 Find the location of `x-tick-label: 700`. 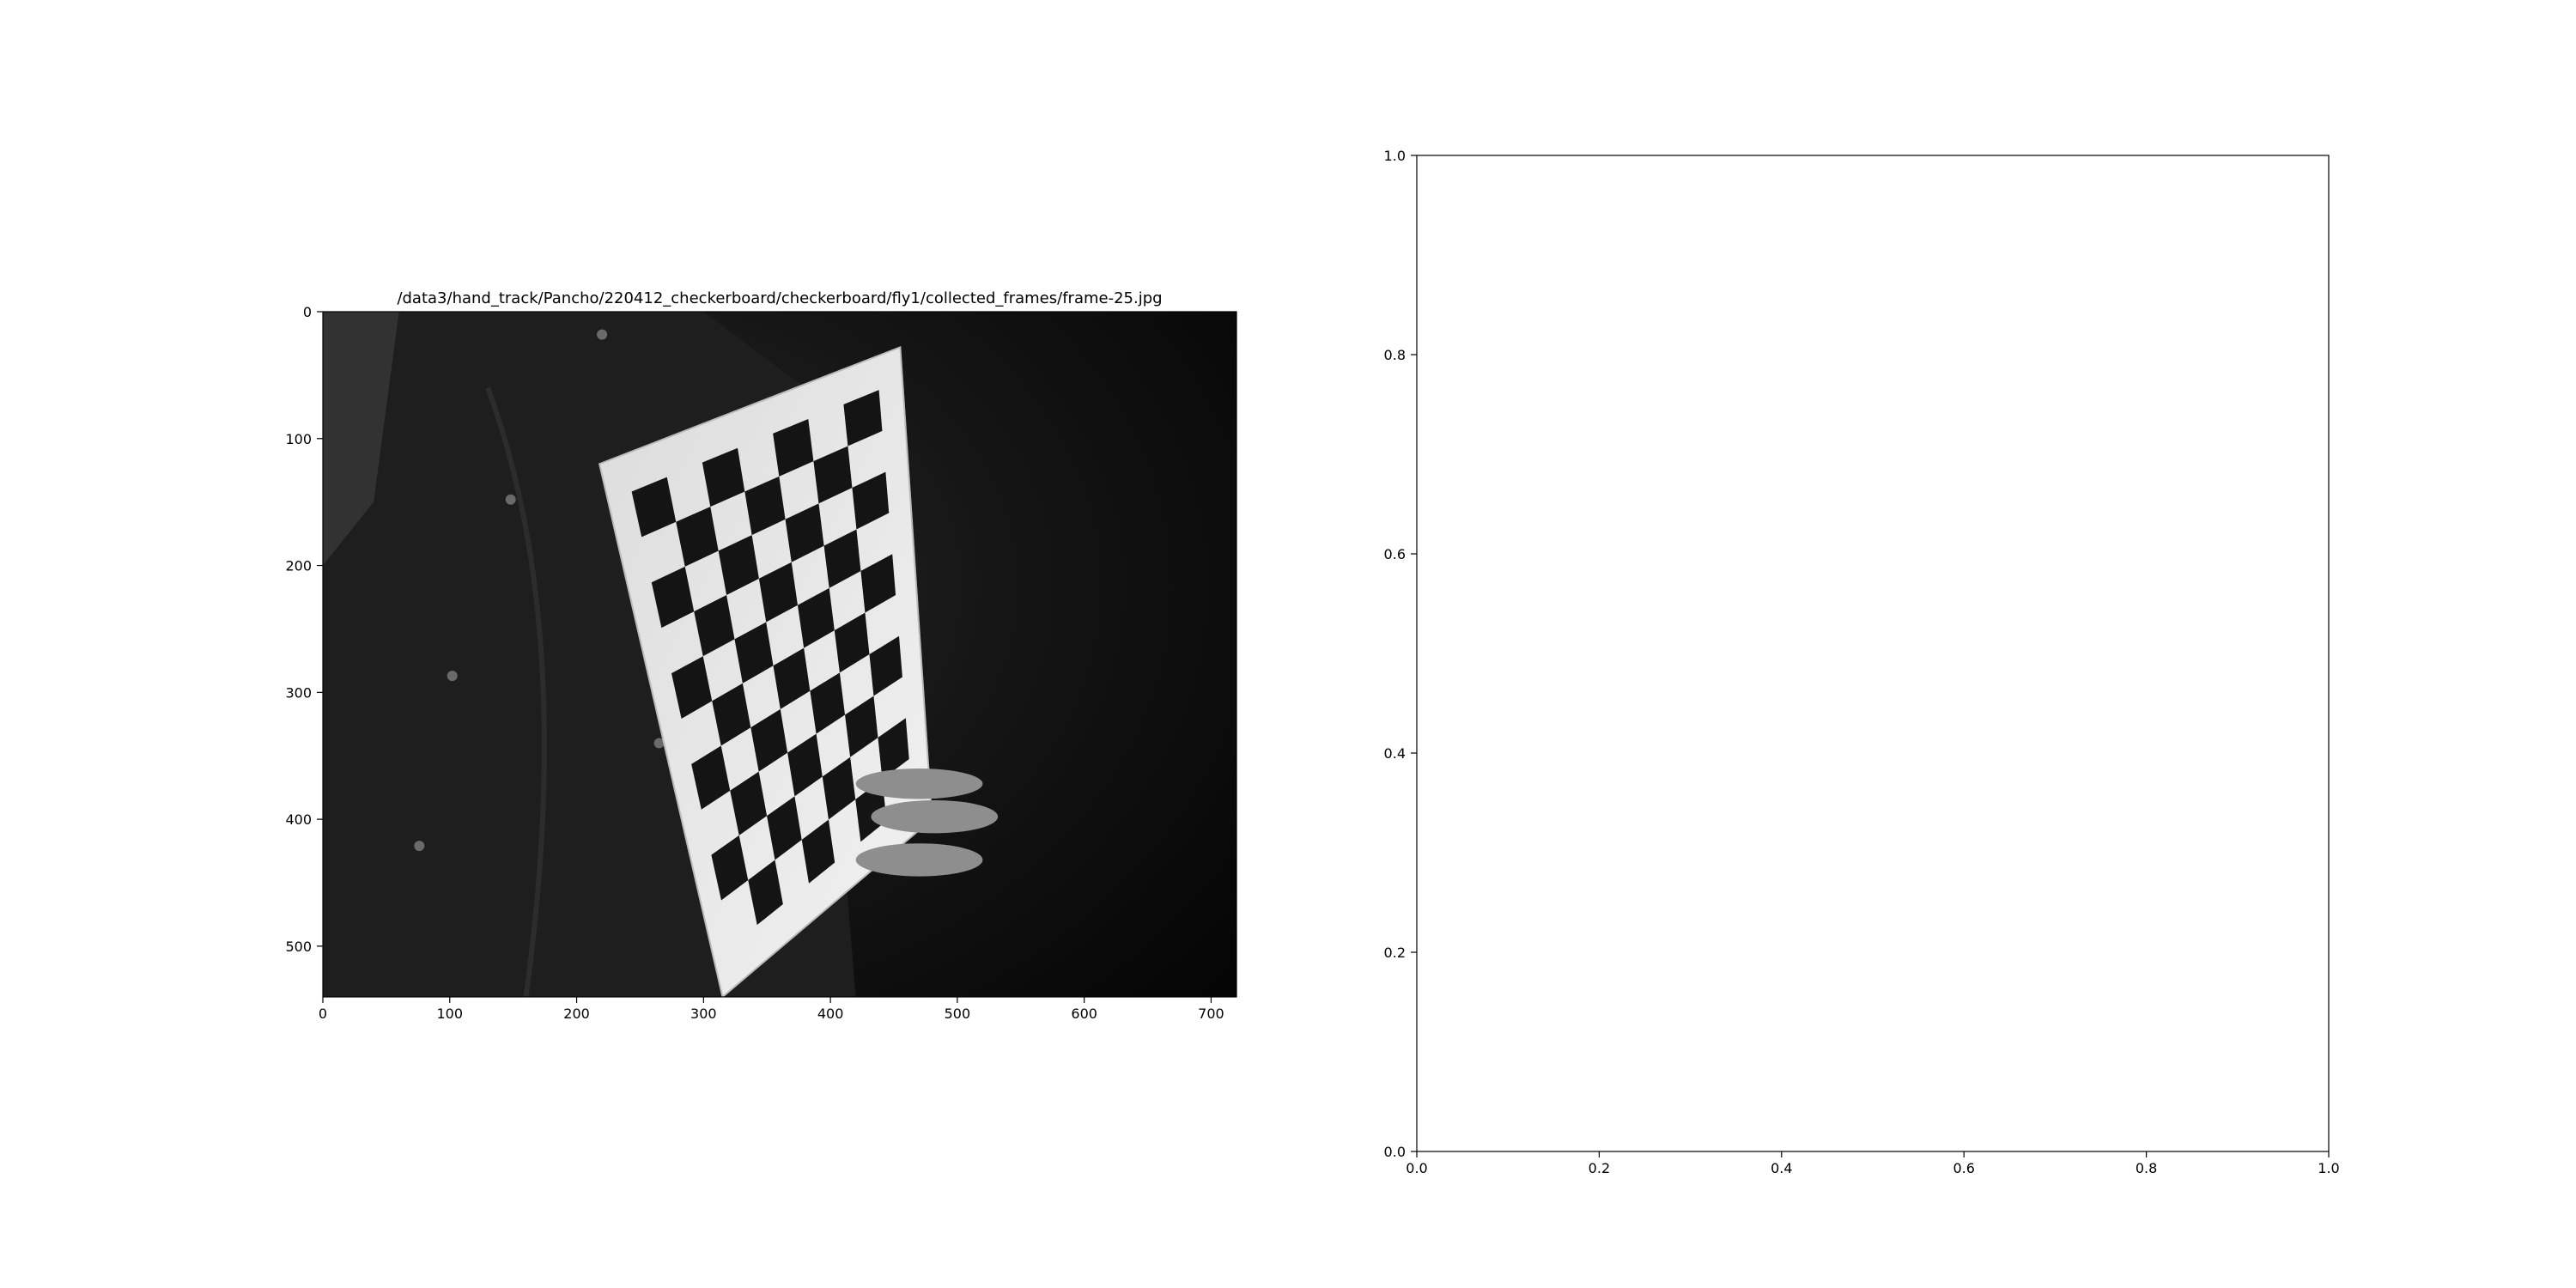

x-tick-label: 700 is located at coordinates (1211, 1013).